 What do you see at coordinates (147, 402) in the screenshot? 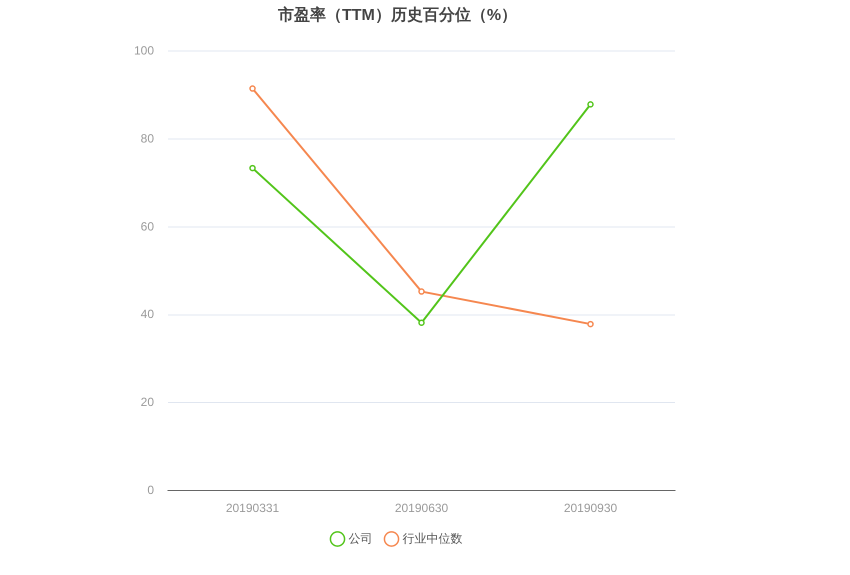
I see `y-tick-label: 20` at bounding box center [147, 402].